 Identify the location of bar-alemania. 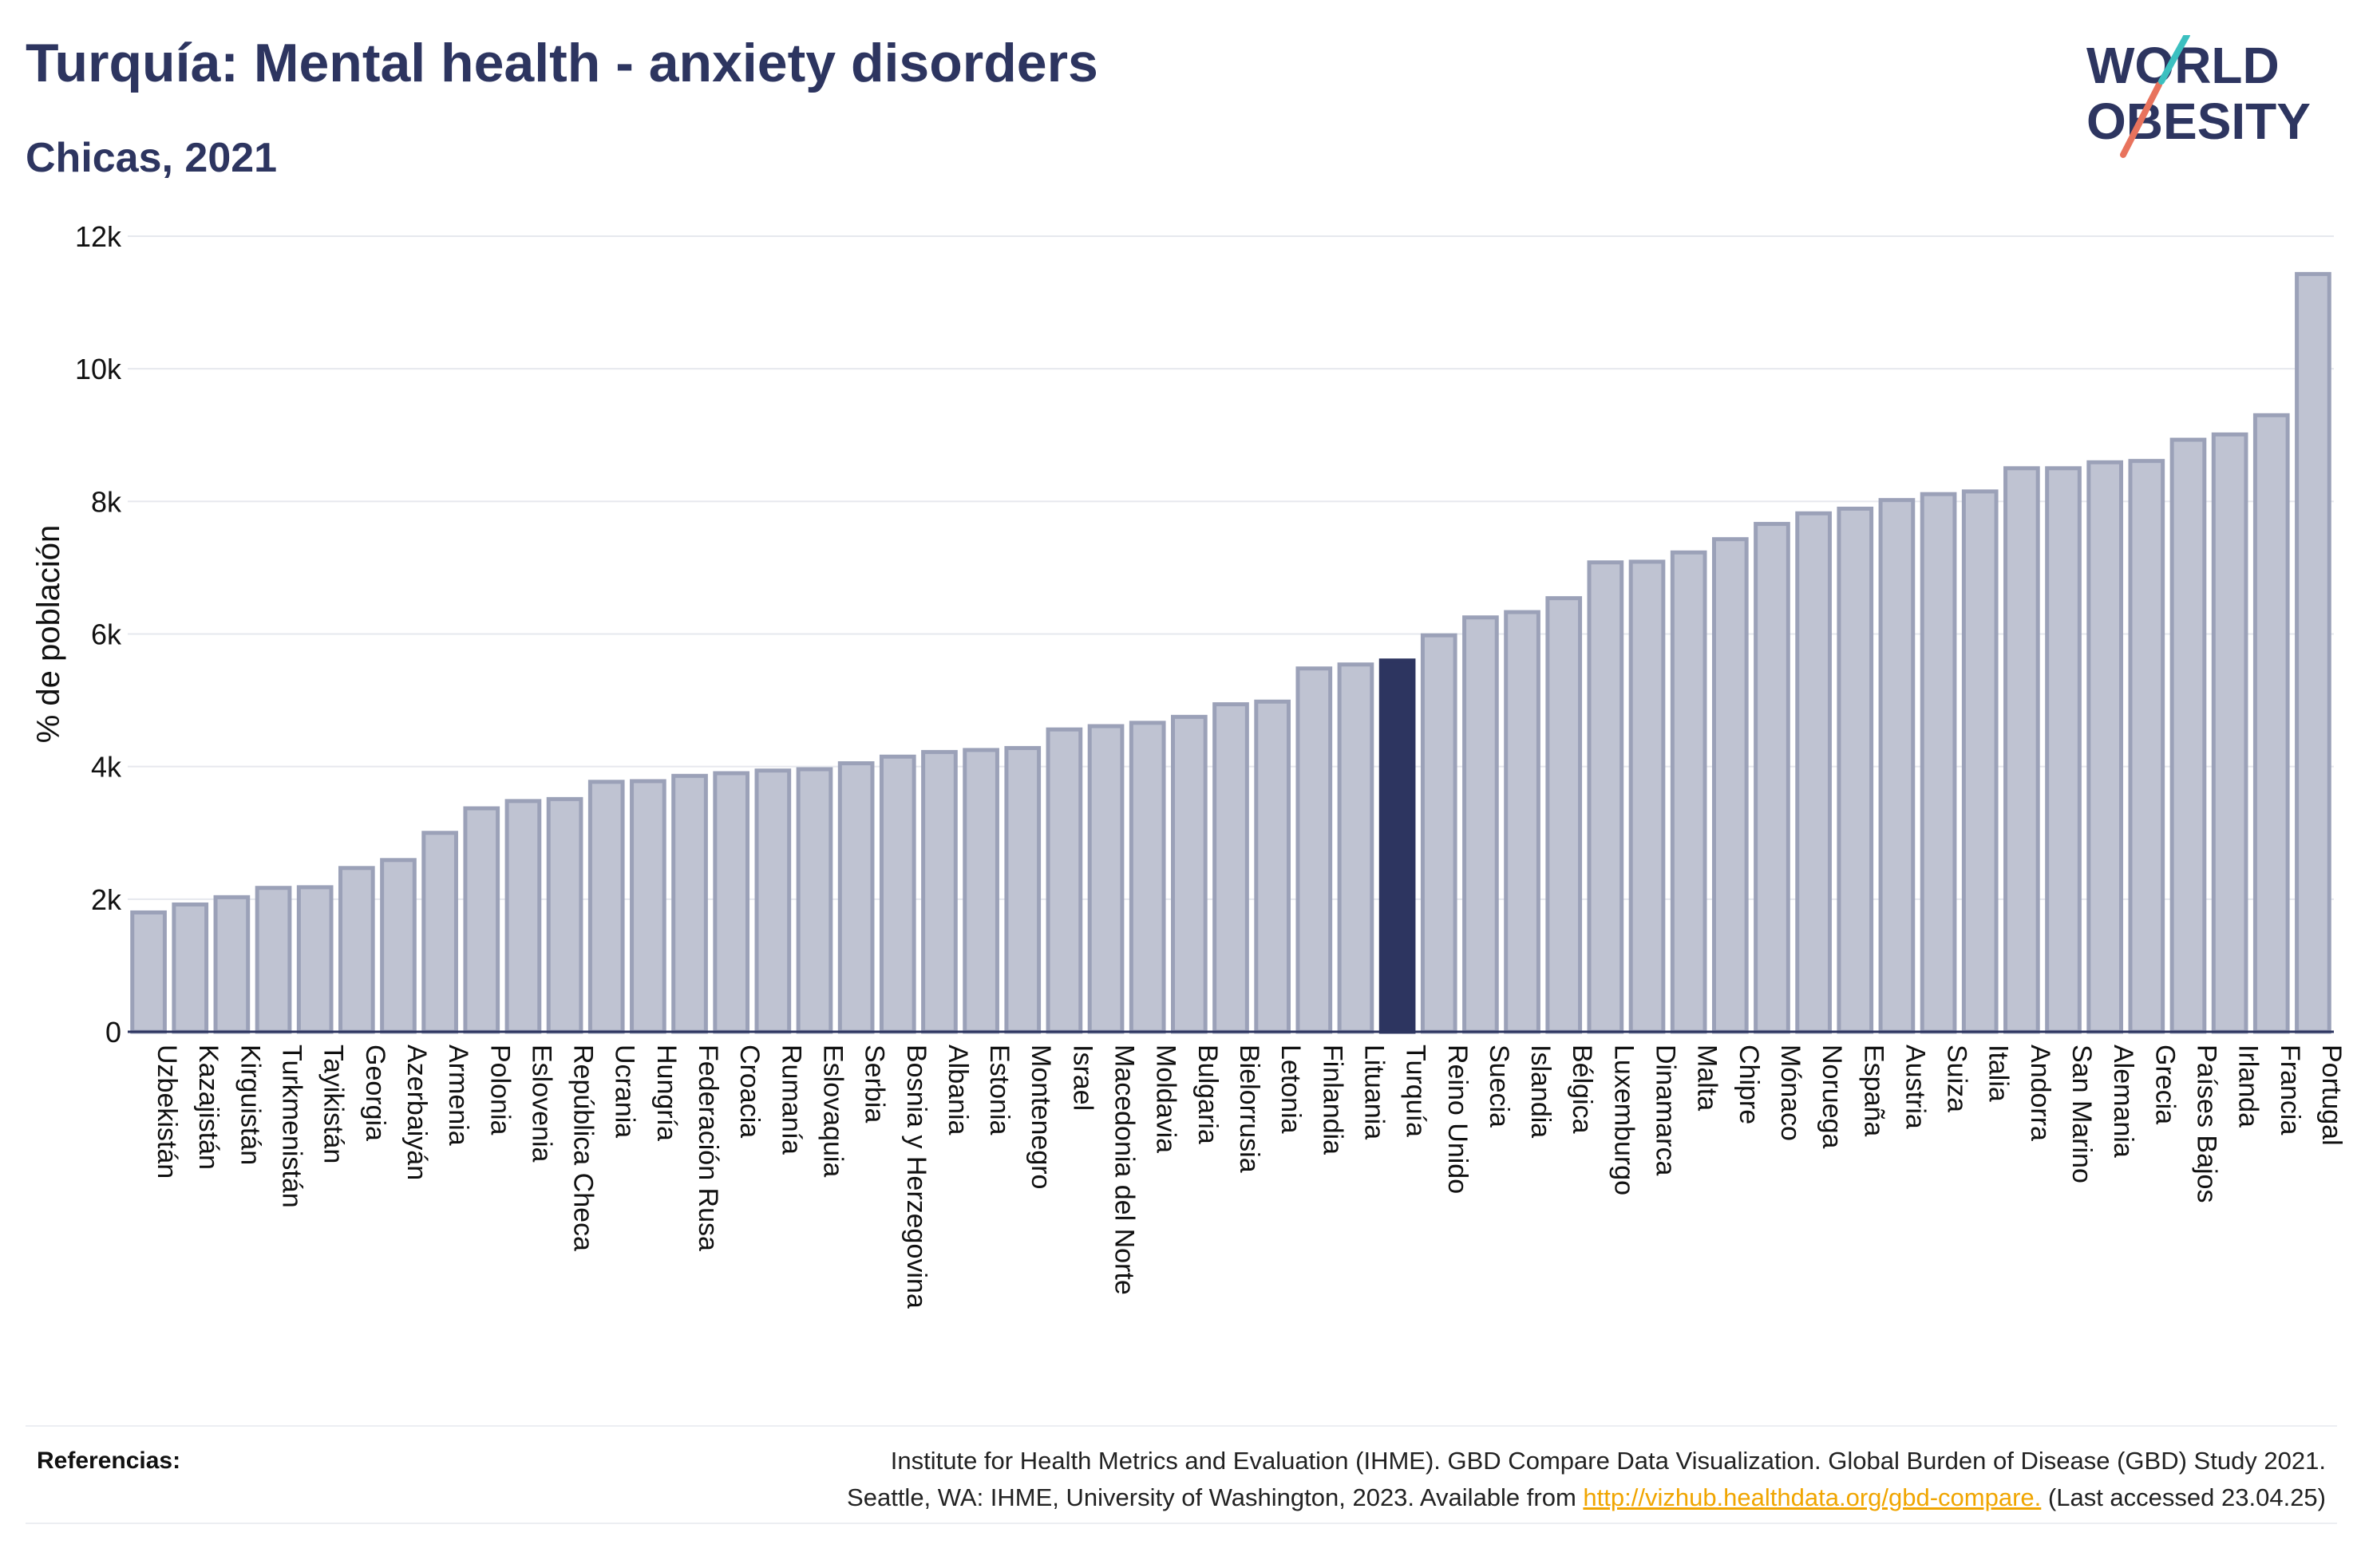
(2105, 747).